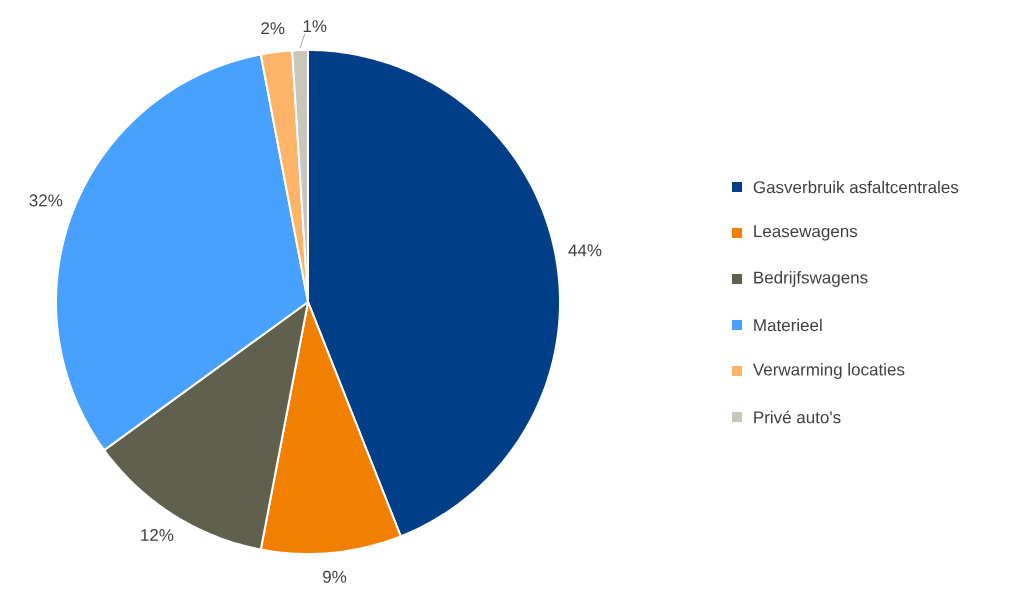 Image resolution: width=1018 pixels, height=602 pixels. I want to click on legend-label: Gasverbruik asfaltcentrales, so click(856, 187).